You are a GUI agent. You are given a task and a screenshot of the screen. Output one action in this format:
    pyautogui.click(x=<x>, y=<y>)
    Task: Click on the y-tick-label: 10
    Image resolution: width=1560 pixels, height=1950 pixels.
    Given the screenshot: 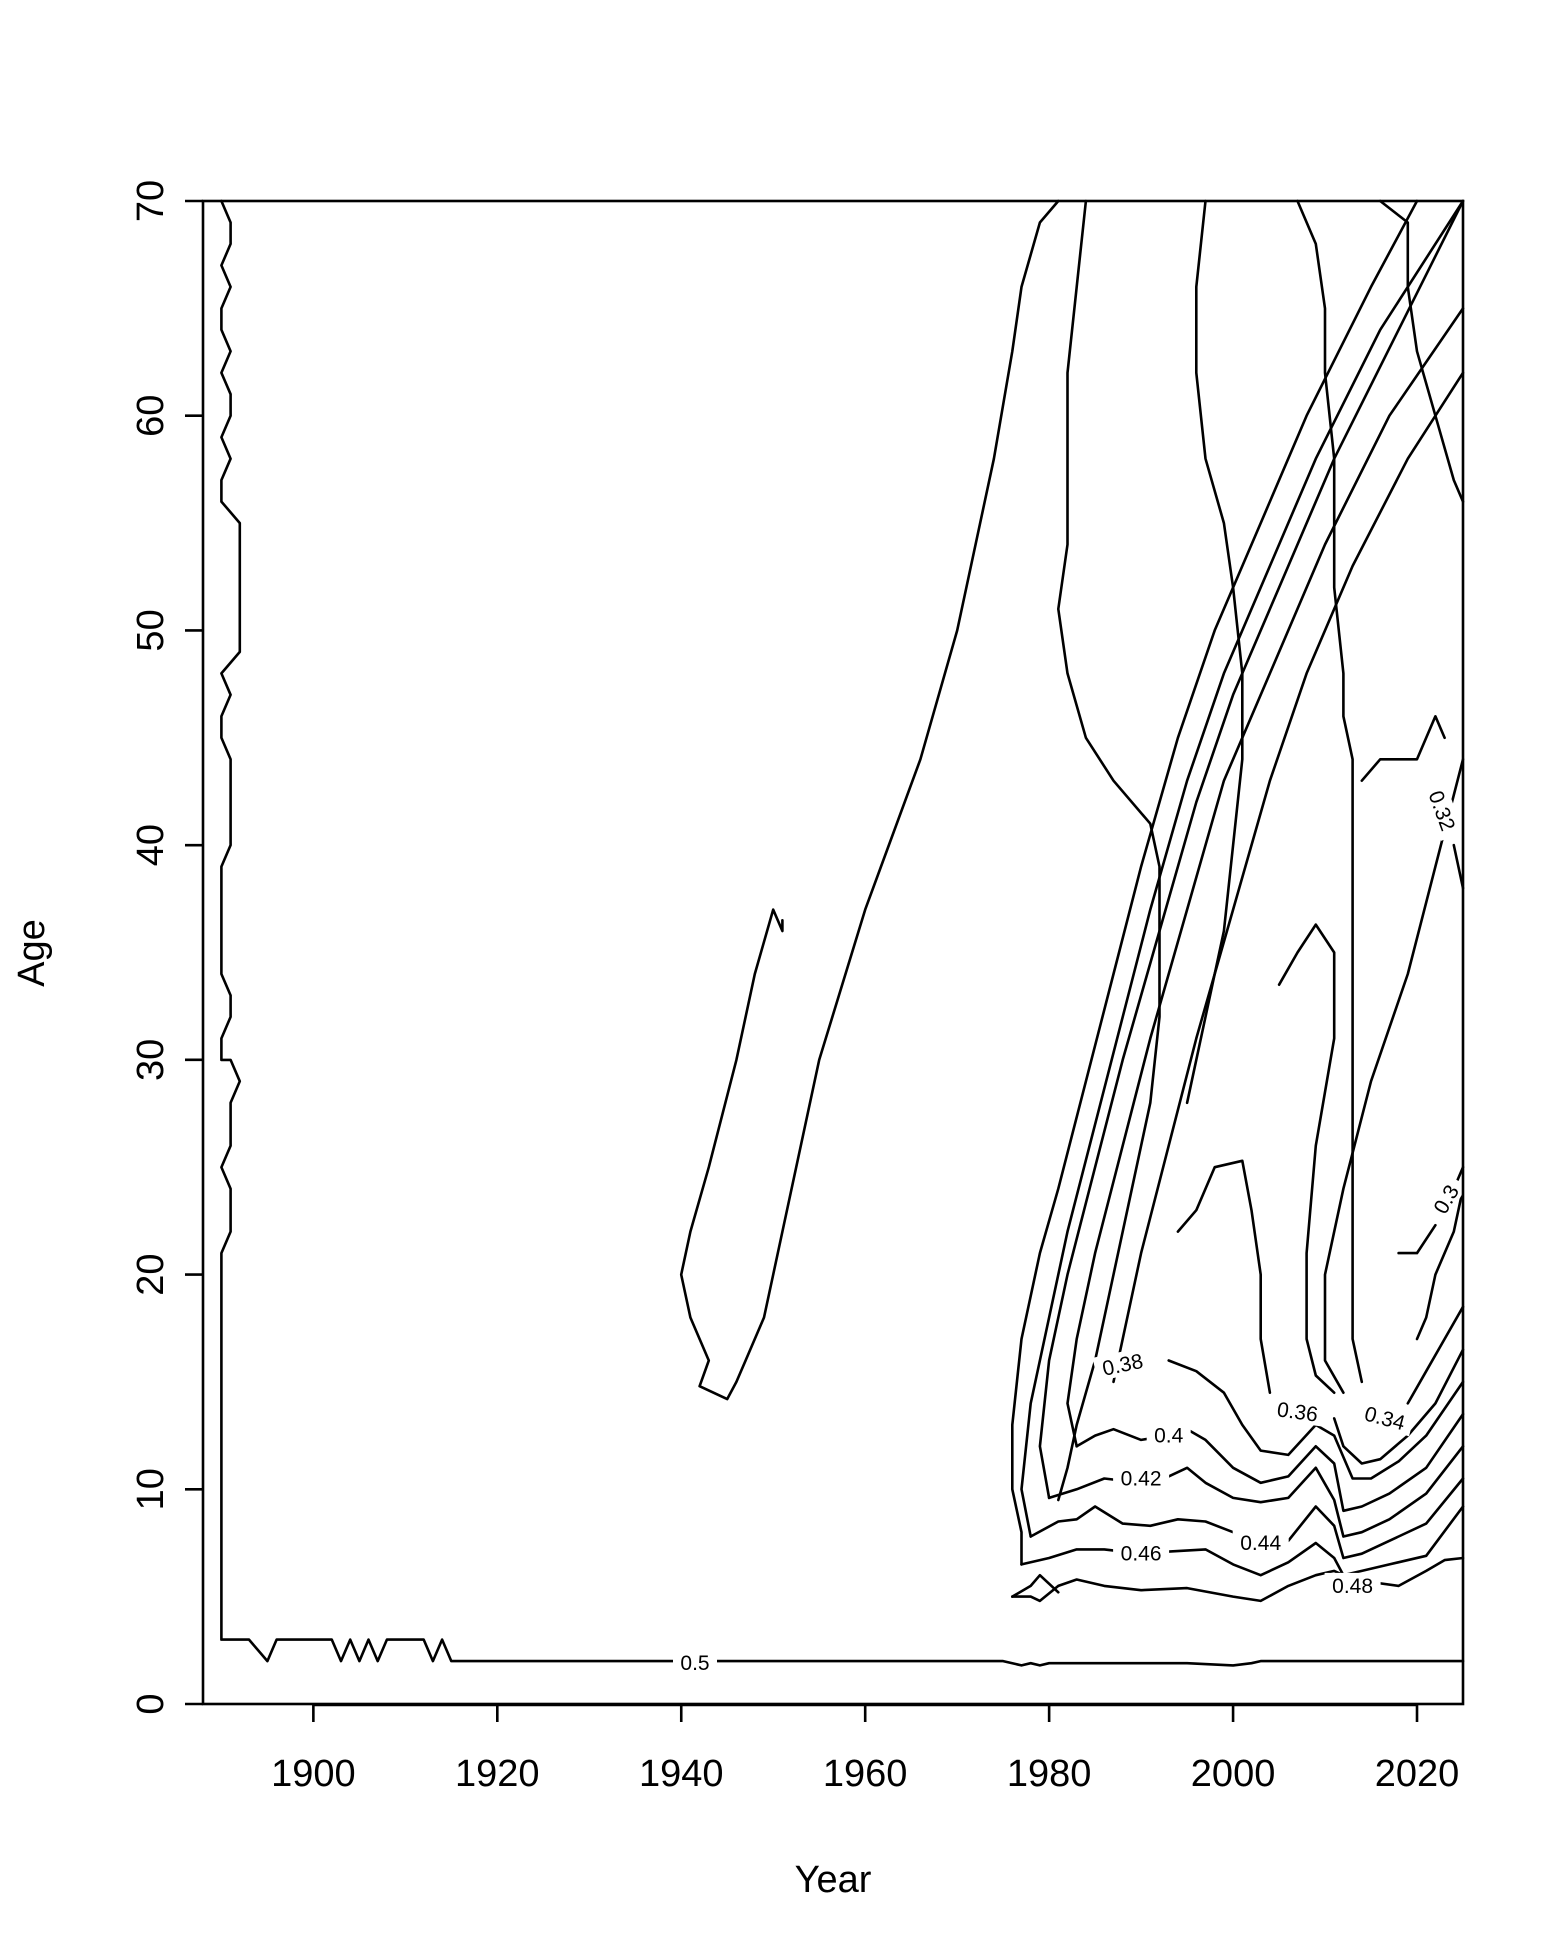 What is the action you would take?
    pyautogui.click(x=151, y=1489)
    